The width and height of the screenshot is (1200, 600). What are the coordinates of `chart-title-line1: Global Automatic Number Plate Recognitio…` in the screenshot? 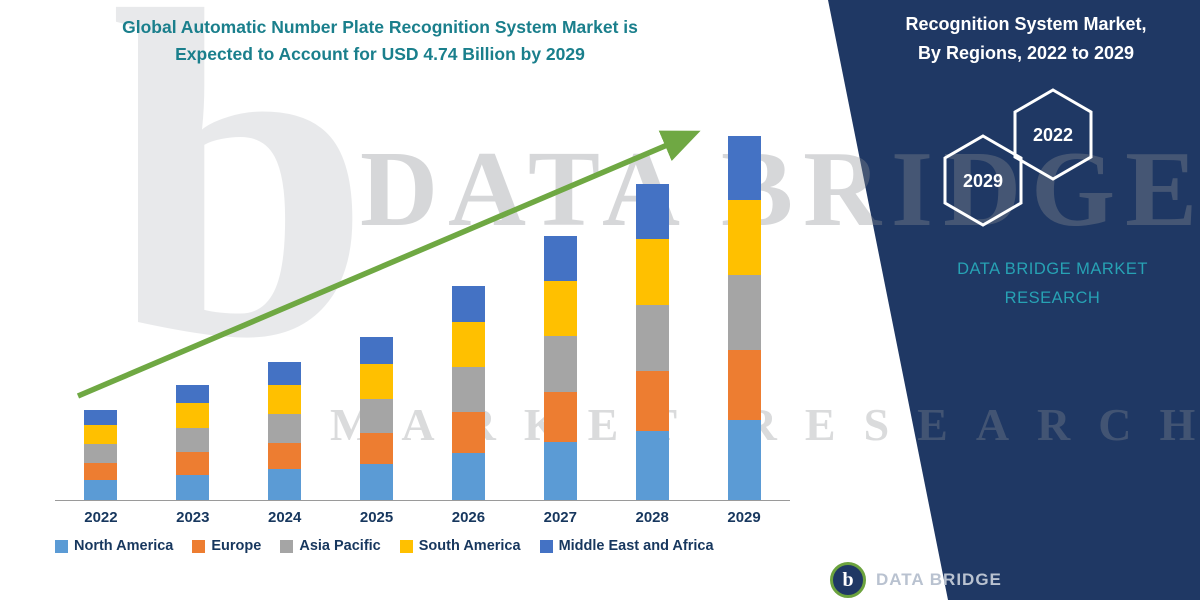 It's located at (380, 27).